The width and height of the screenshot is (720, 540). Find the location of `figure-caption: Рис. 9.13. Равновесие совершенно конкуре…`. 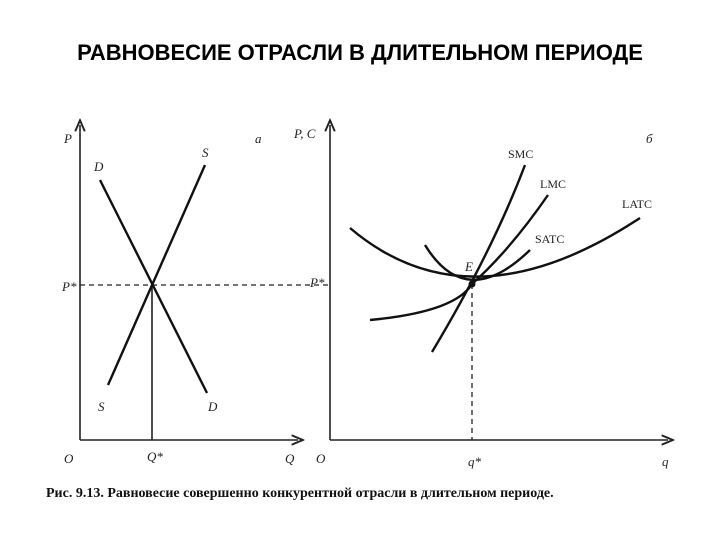

figure-caption: Рис. 9.13. Равновесие совершенно конкуре… is located at coordinates (300, 493).